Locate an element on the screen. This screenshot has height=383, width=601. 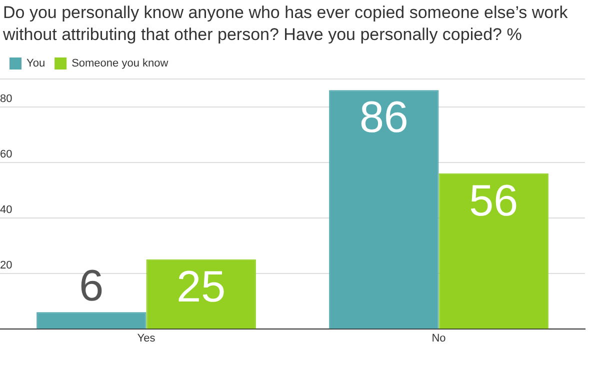
legend-label: Someone you know is located at coordinates (120, 64).